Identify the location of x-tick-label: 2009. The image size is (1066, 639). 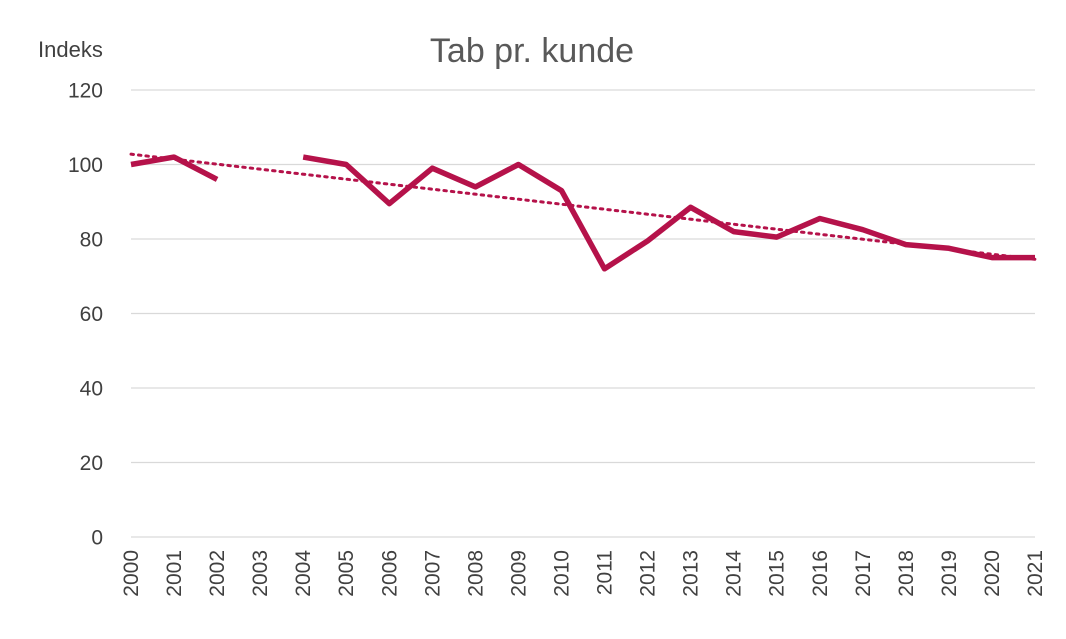
(518, 573).